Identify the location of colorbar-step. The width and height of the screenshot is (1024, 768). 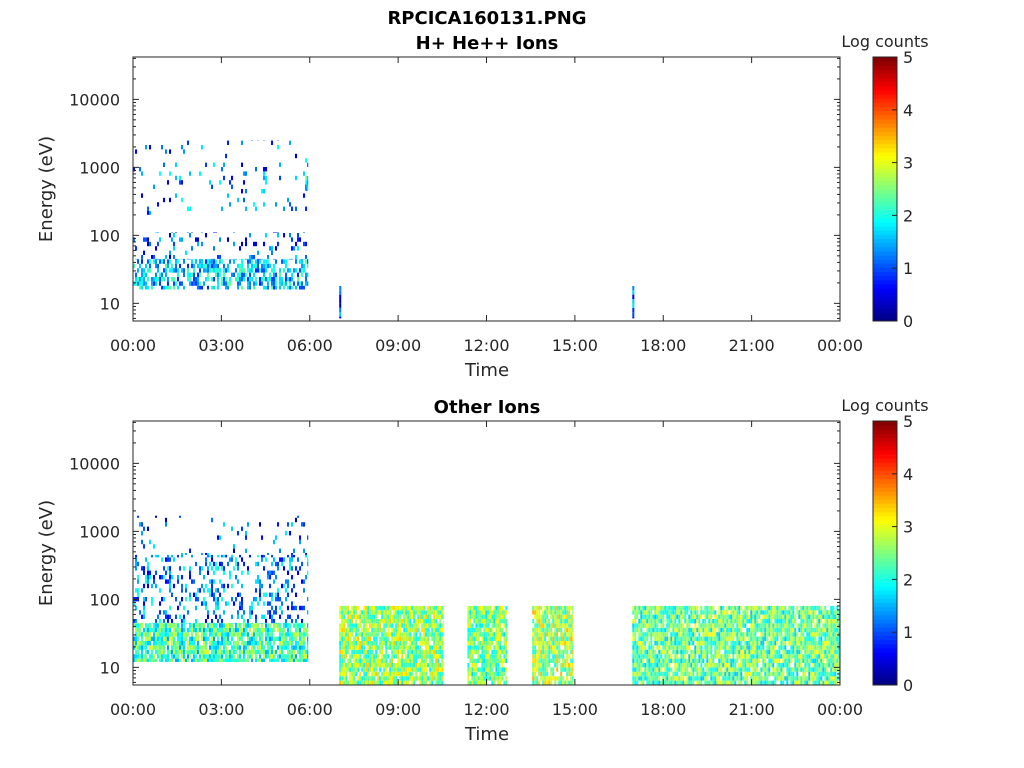
(885, 241).